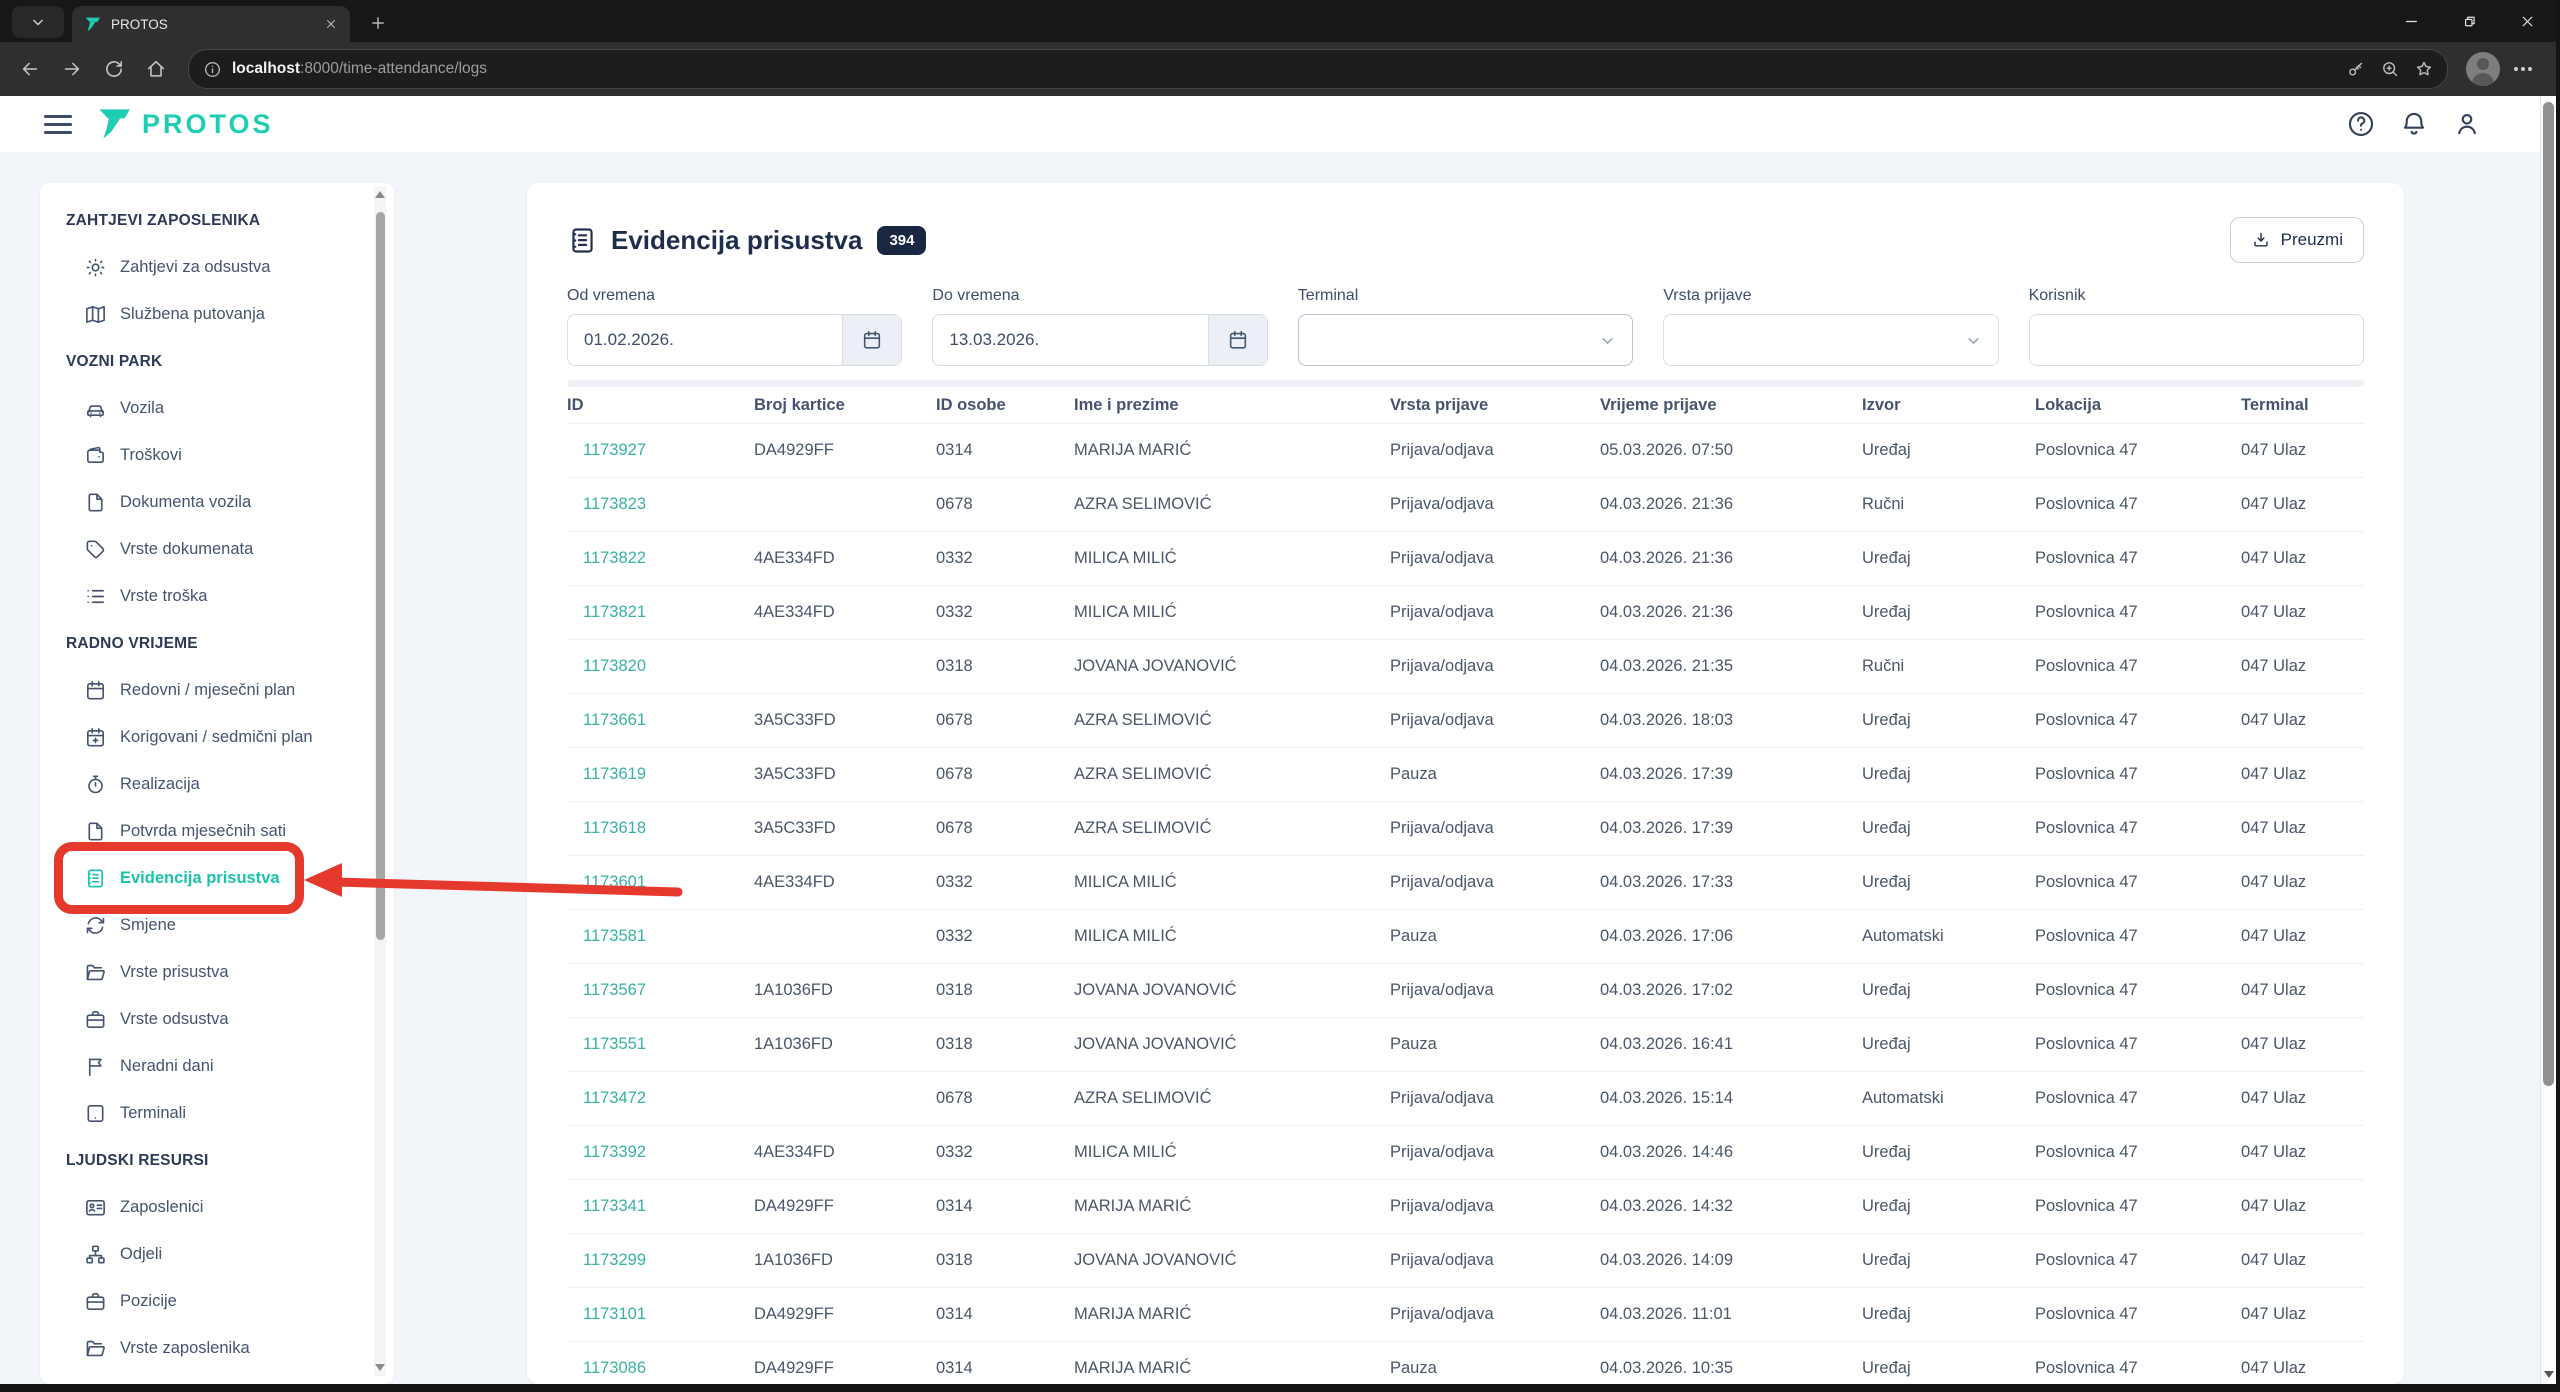  What do you see at coordinates (380, 576) in the screenshot?
I see `sidebar-scrollbar-thumb` at bounding box center [380, 576].